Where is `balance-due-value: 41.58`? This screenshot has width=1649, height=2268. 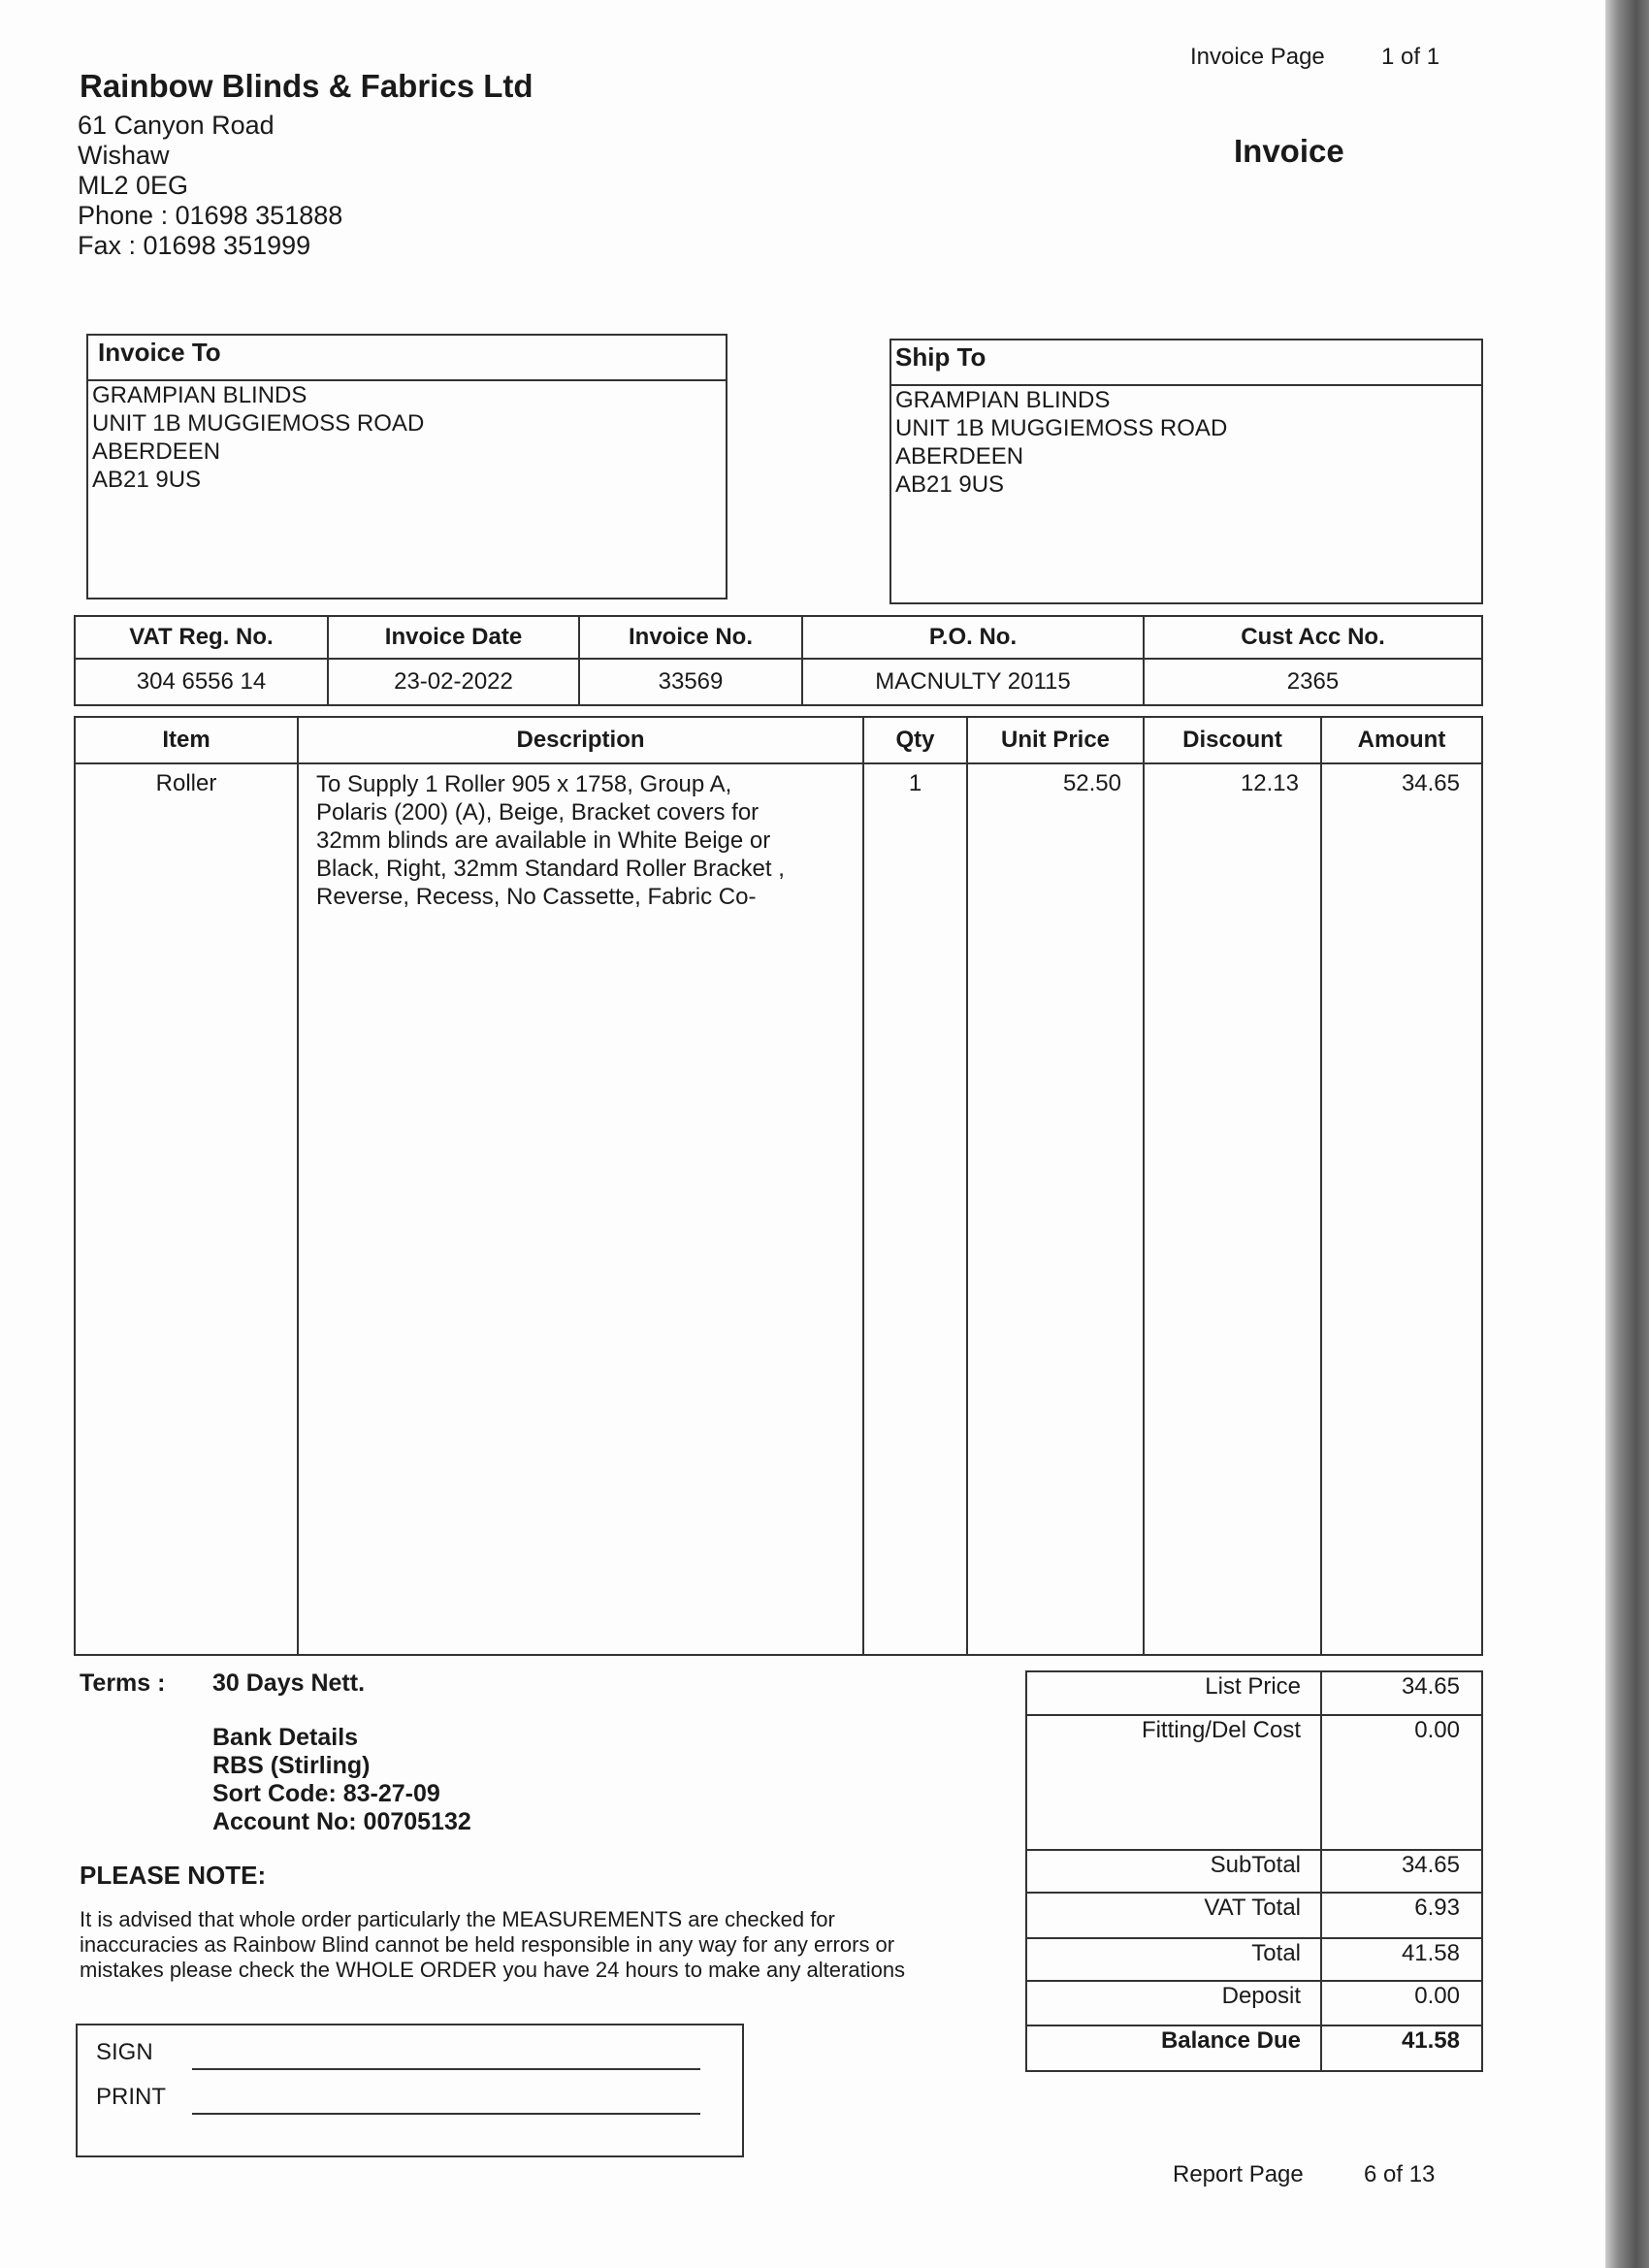 balance-due-value: 41.58 is located at coordinates (1401, 2048).